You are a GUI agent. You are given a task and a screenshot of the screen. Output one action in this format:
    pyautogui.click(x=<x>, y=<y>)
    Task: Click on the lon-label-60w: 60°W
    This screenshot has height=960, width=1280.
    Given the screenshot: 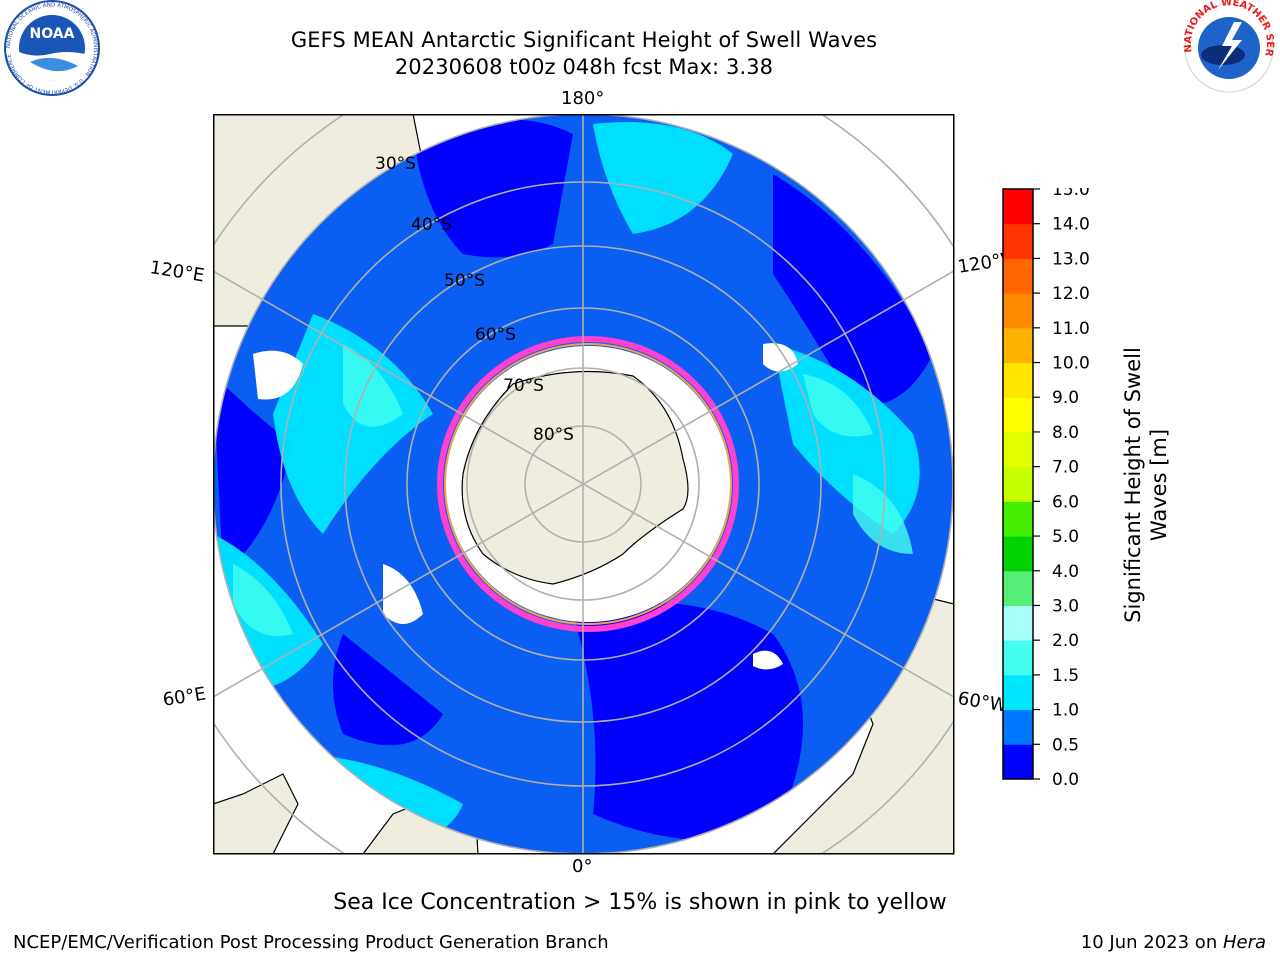 What is the action you would take?
    pyautogui.click(x=982, y=702)
    